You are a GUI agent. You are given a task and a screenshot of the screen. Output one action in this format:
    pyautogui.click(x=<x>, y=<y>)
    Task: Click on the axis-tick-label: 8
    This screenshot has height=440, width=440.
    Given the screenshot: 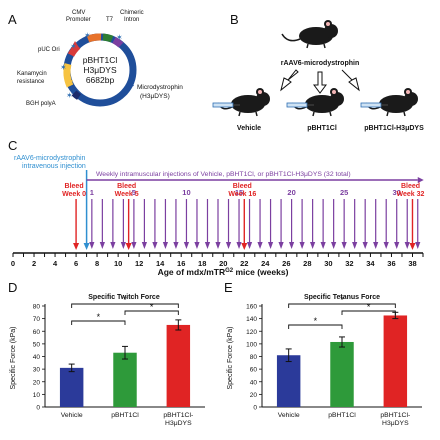 What is the action you would take?
    pyautogui.click(x=97, y=263)
    